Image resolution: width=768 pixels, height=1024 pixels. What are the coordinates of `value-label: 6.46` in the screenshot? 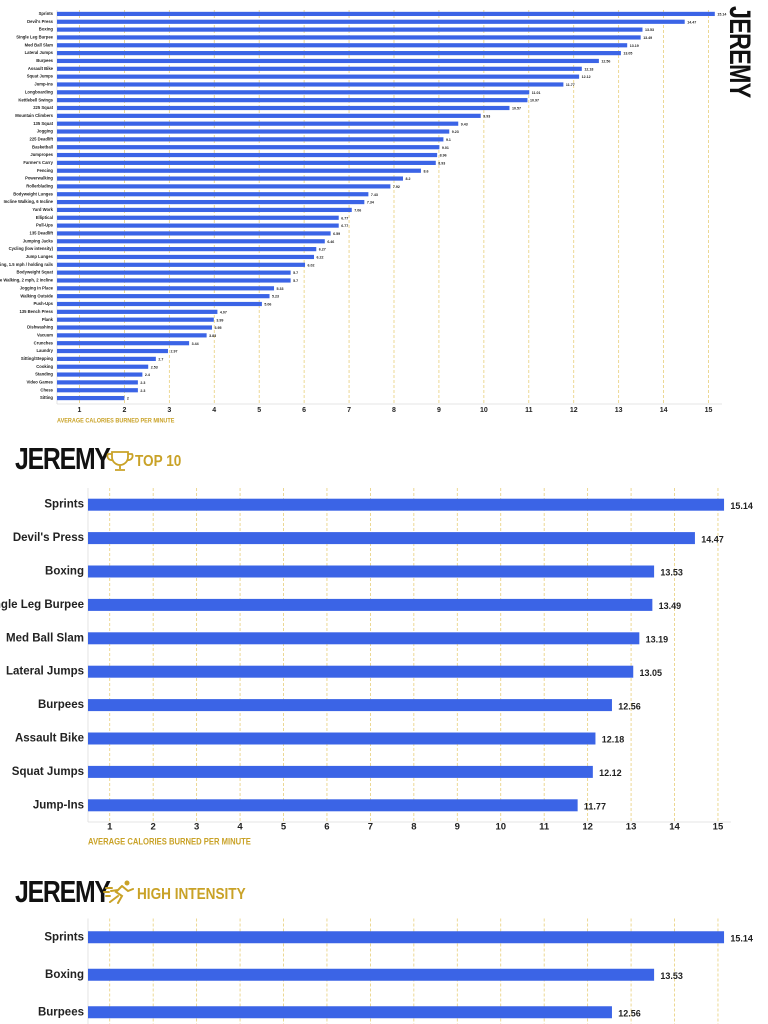 It's located at (330, 242).